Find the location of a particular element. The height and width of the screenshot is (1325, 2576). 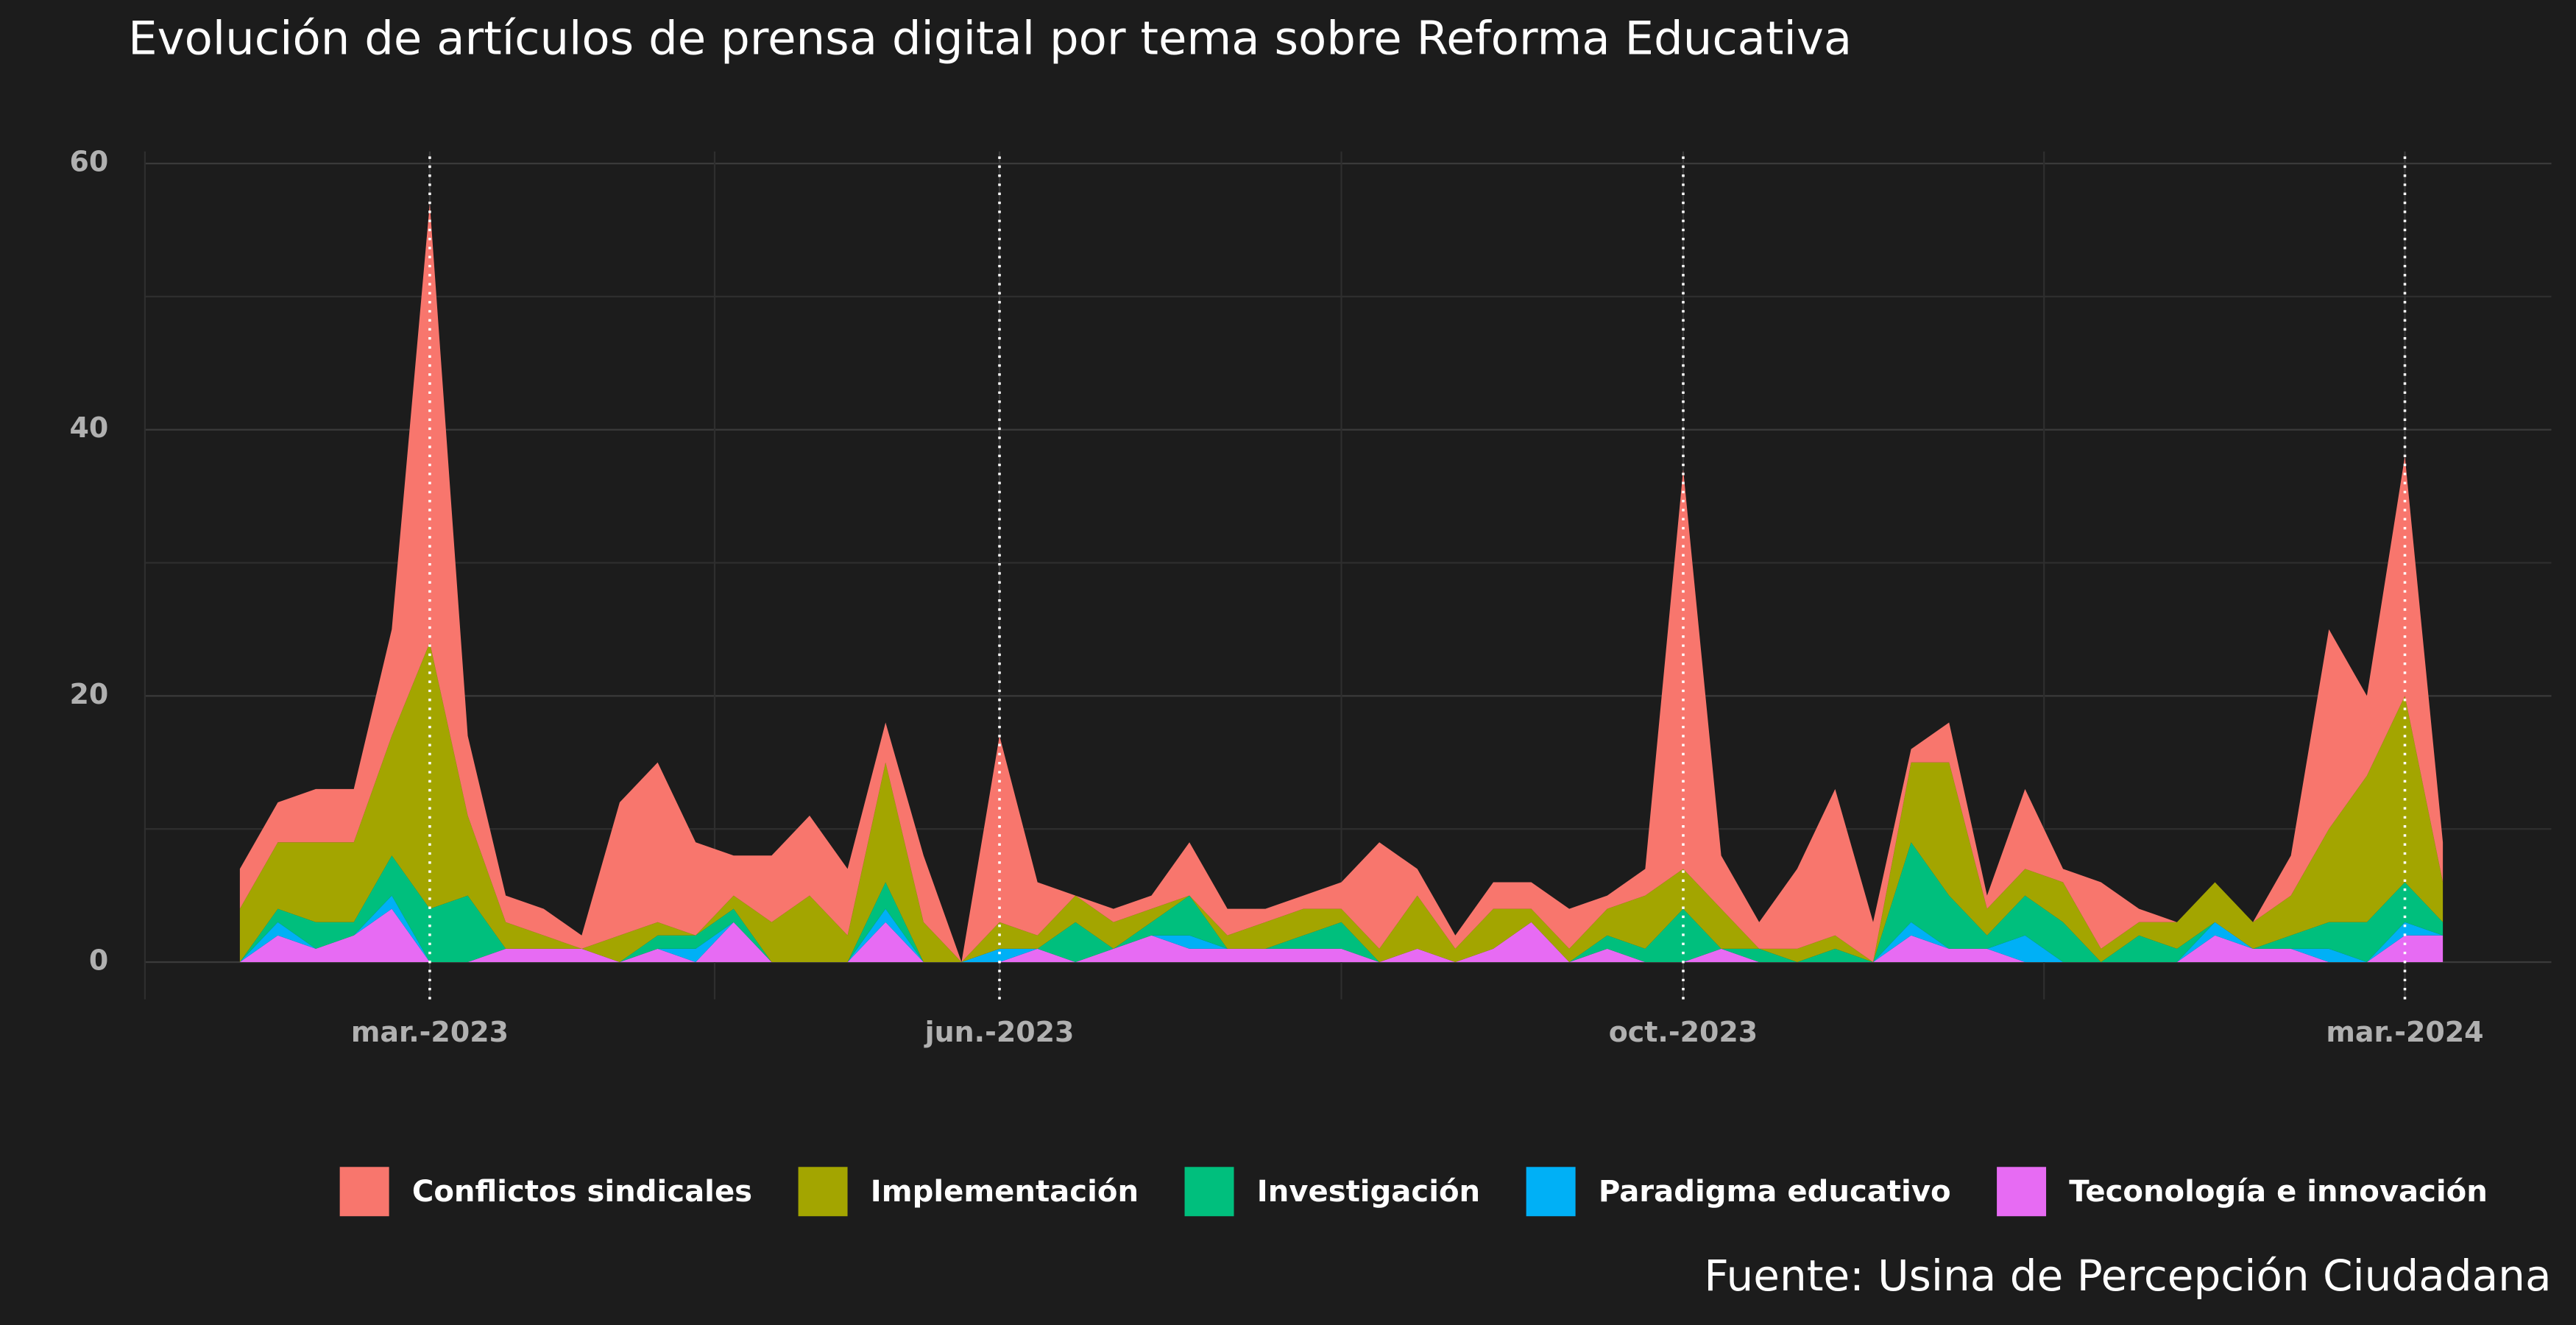

x-tick-label: oct.-2023 is located at coordinates (1683, 1032).